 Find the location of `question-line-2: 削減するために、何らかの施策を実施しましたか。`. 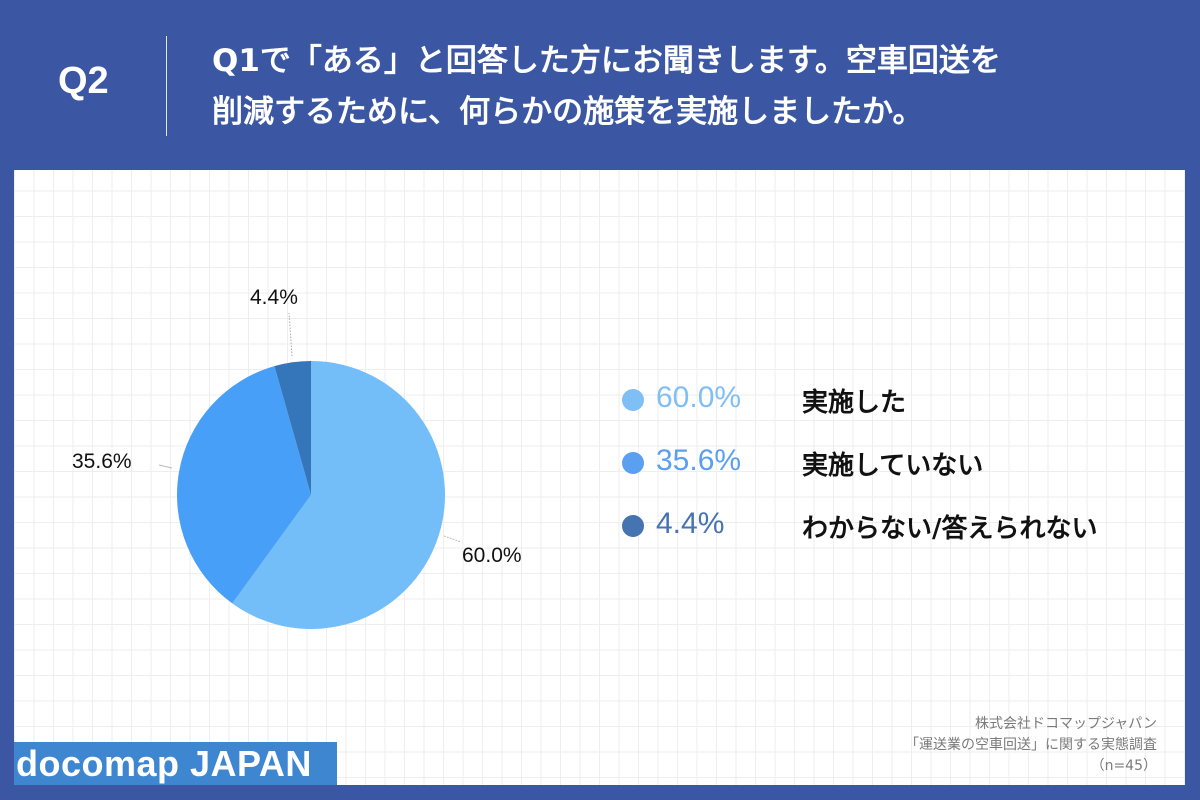

question-line-2: 削減するために、何らかの施策を実施しましたか。 is located at coordinates (568, 112).